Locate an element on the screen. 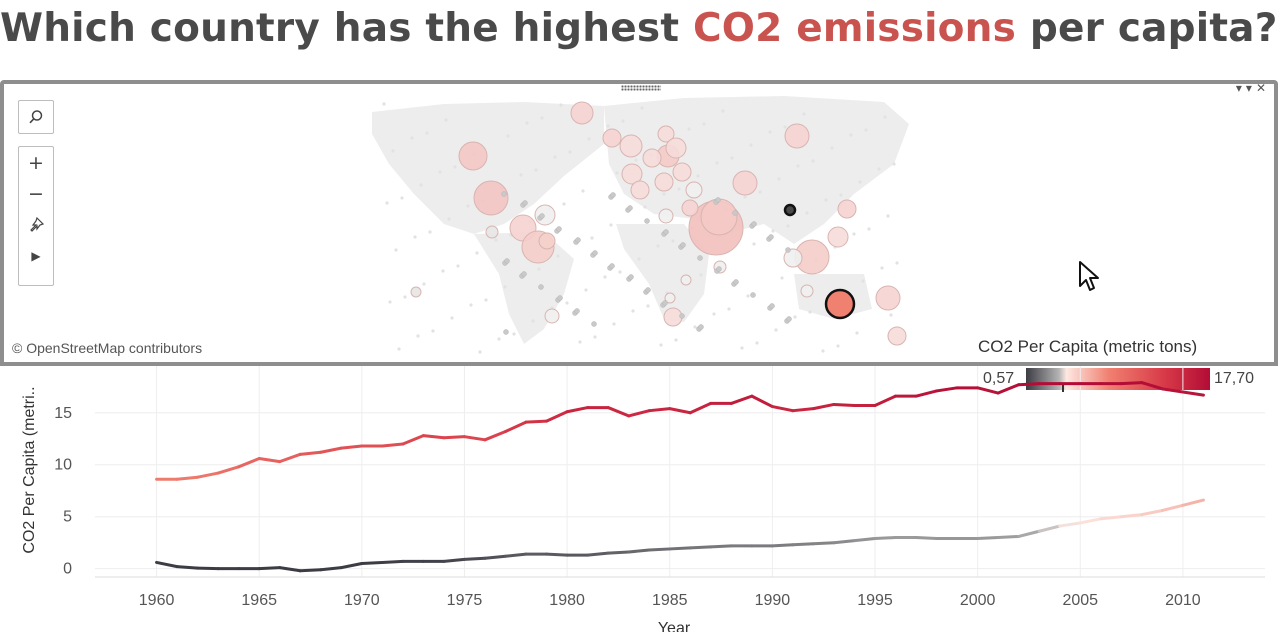 This screenshot has height=632, width=1280. zoom-in-button: + is located at coordinates (36, 162).